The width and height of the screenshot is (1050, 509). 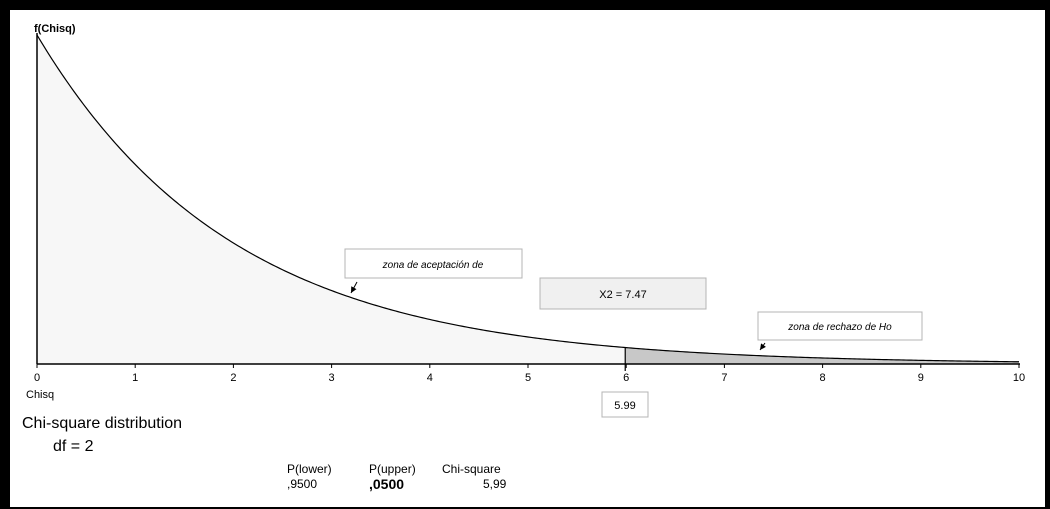 I want to click on critical-value-label: 5.99, so click(x=624, y=406).